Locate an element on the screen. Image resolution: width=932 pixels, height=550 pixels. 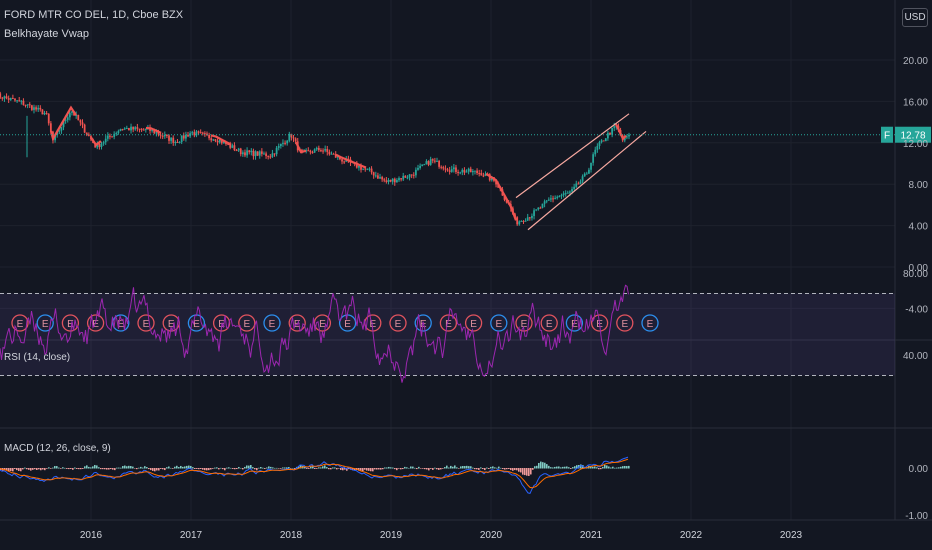
time-axis-tick: 2016 is located at coordinates (91, 535).